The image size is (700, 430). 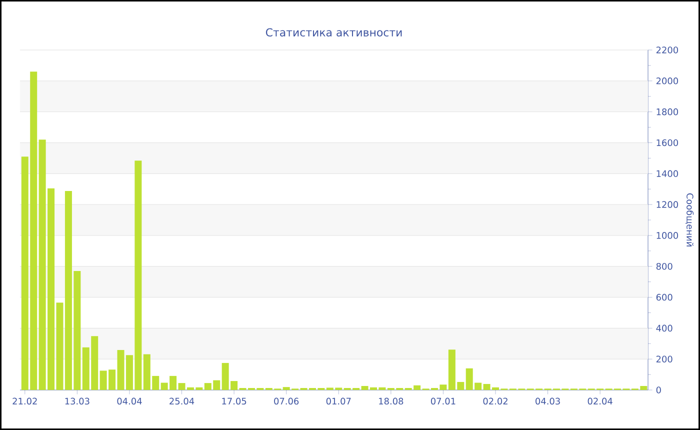 I want to click on y-tick-label: 1200, so click(x=667, y=204).